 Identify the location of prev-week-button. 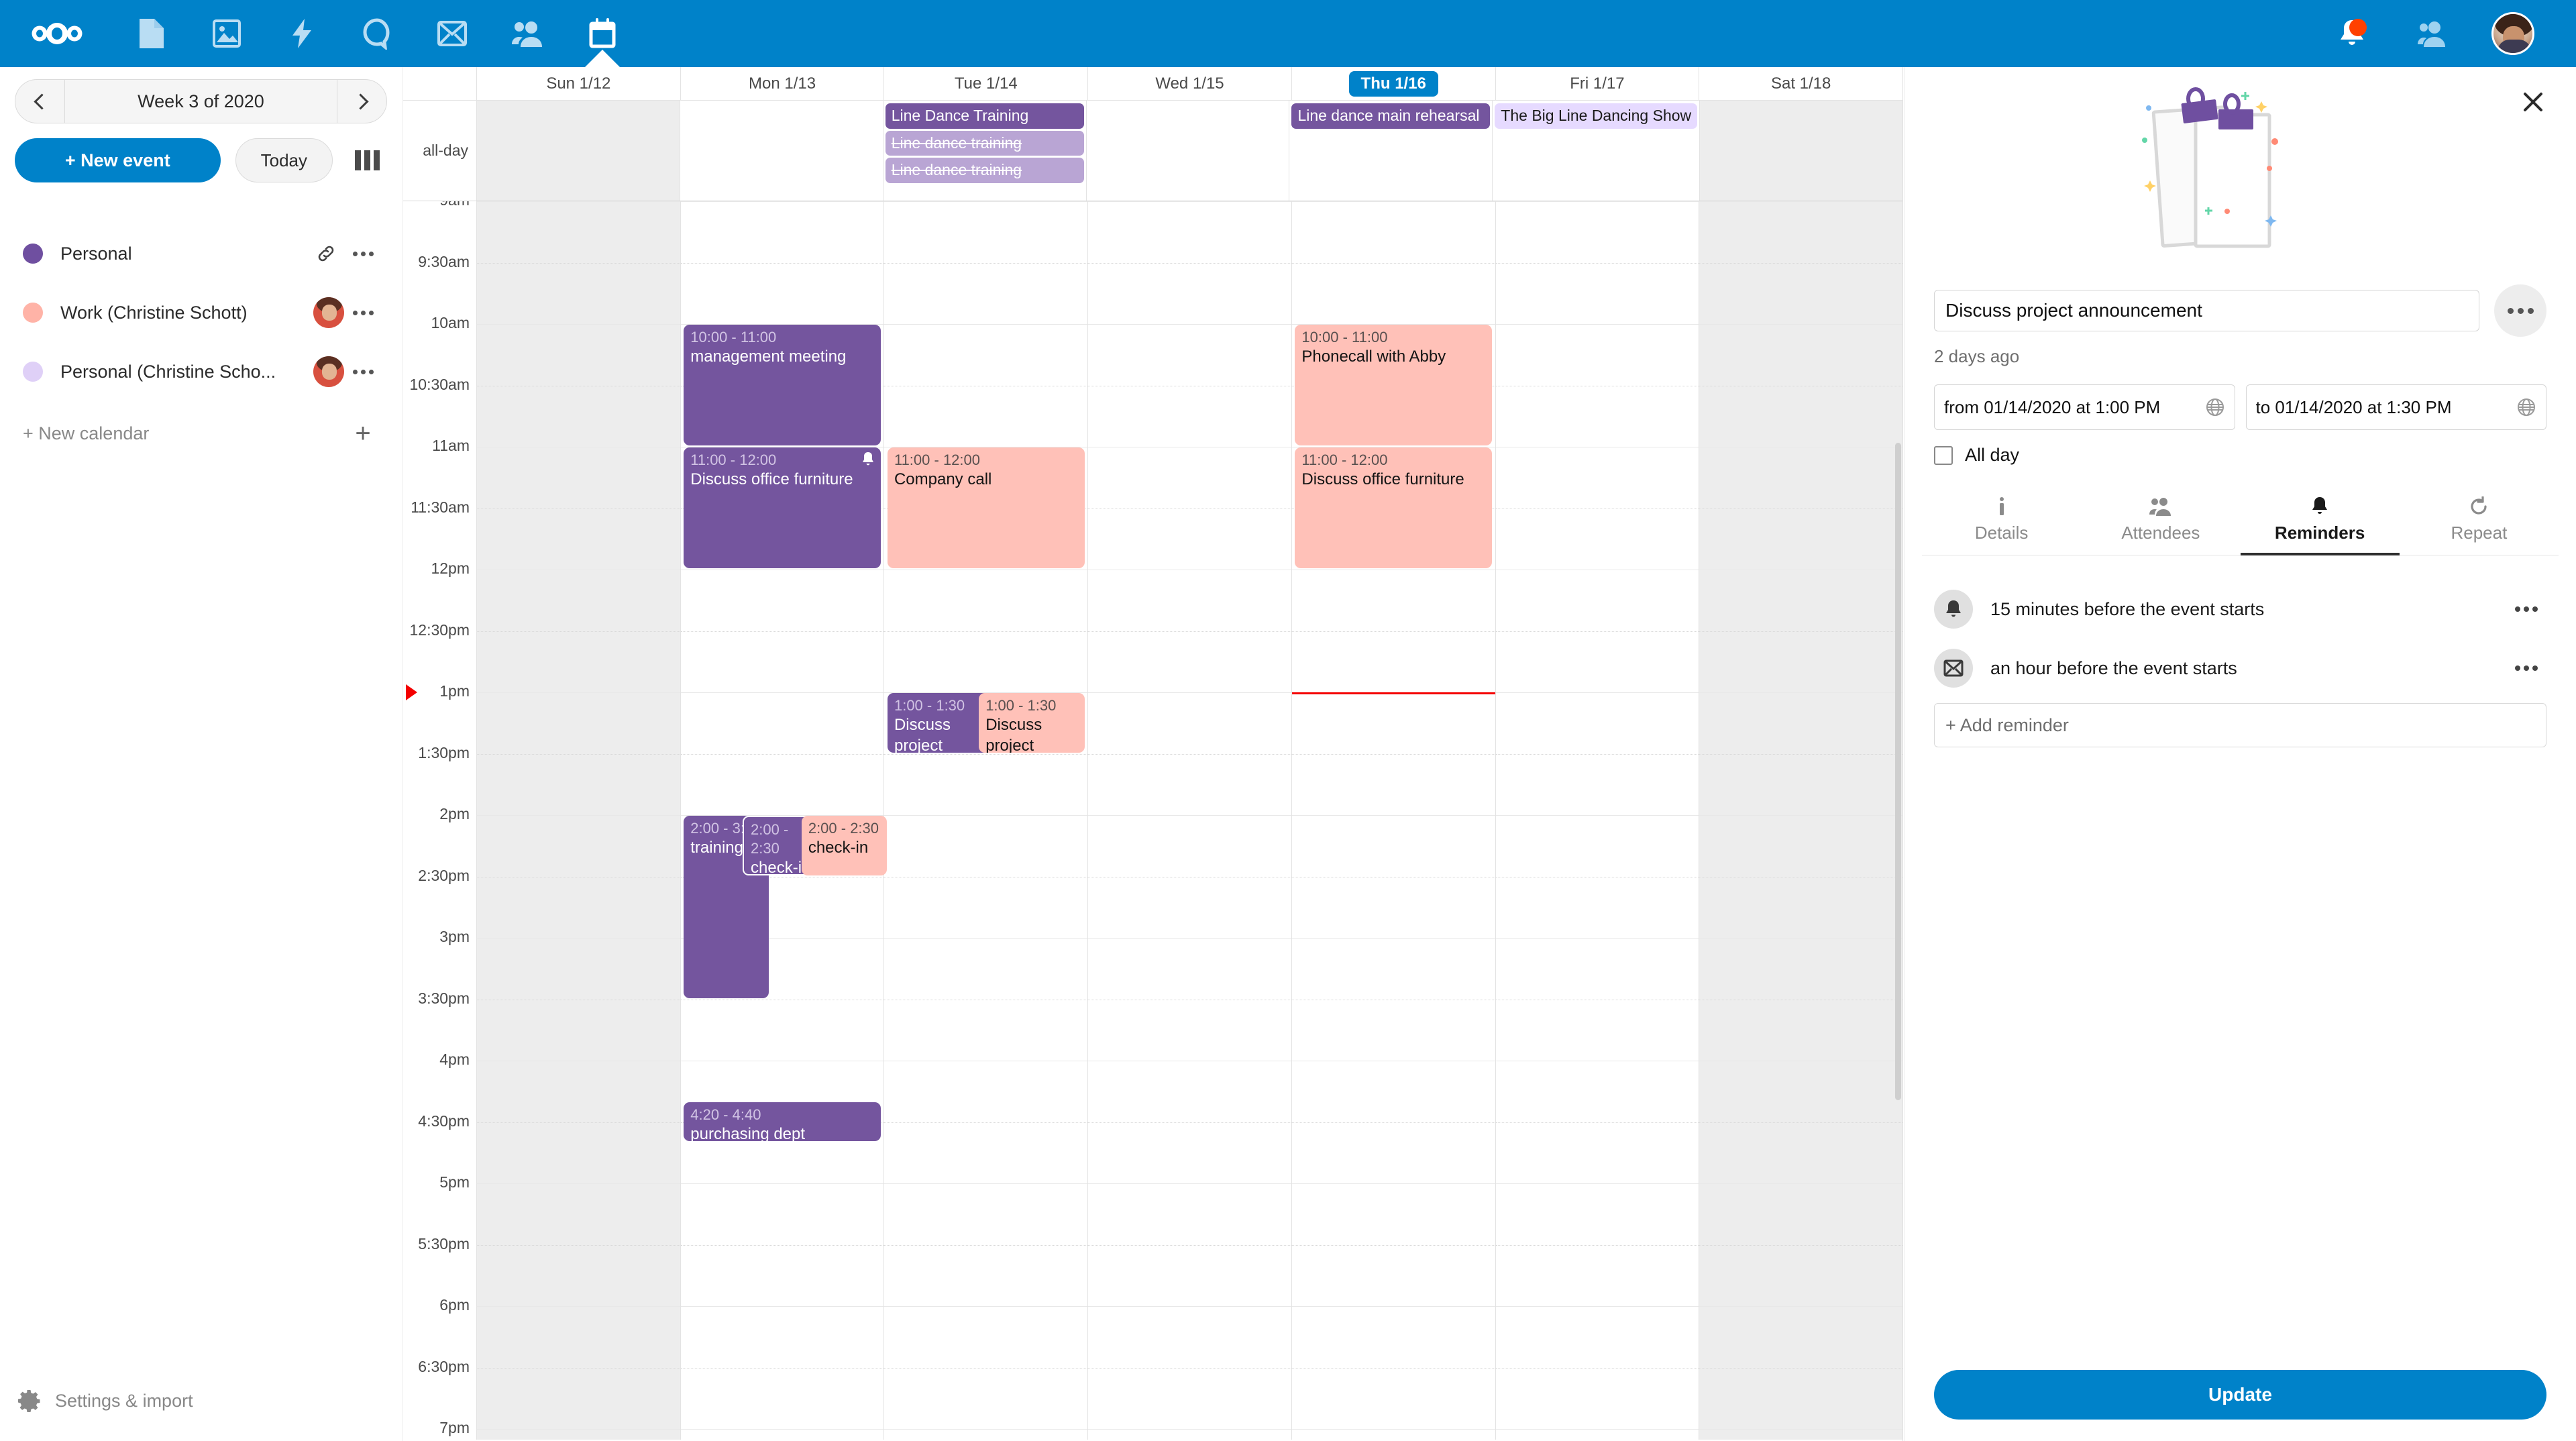
(40, 101).